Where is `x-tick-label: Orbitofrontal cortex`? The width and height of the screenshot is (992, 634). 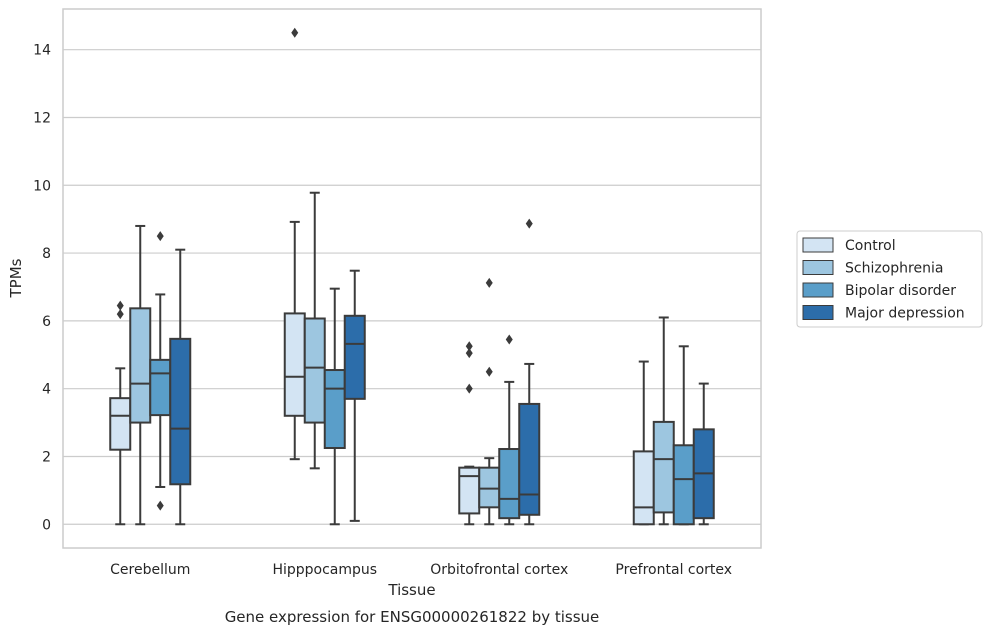 x-tick-label: Orbitofrontal cortex is located at coordinates (499, 570).